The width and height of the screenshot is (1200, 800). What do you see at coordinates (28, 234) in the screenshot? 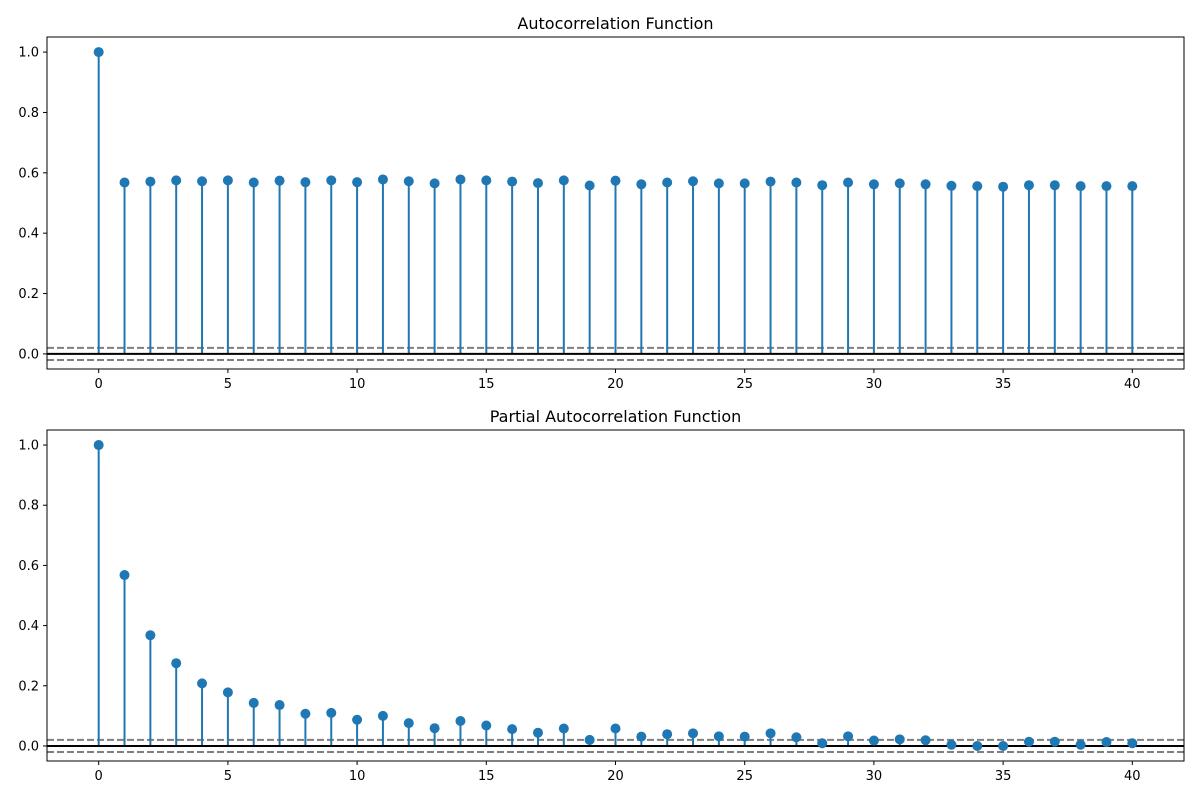
I see `acf-ytick-label-0.4: 0.4` at bounding box center [28, 234].